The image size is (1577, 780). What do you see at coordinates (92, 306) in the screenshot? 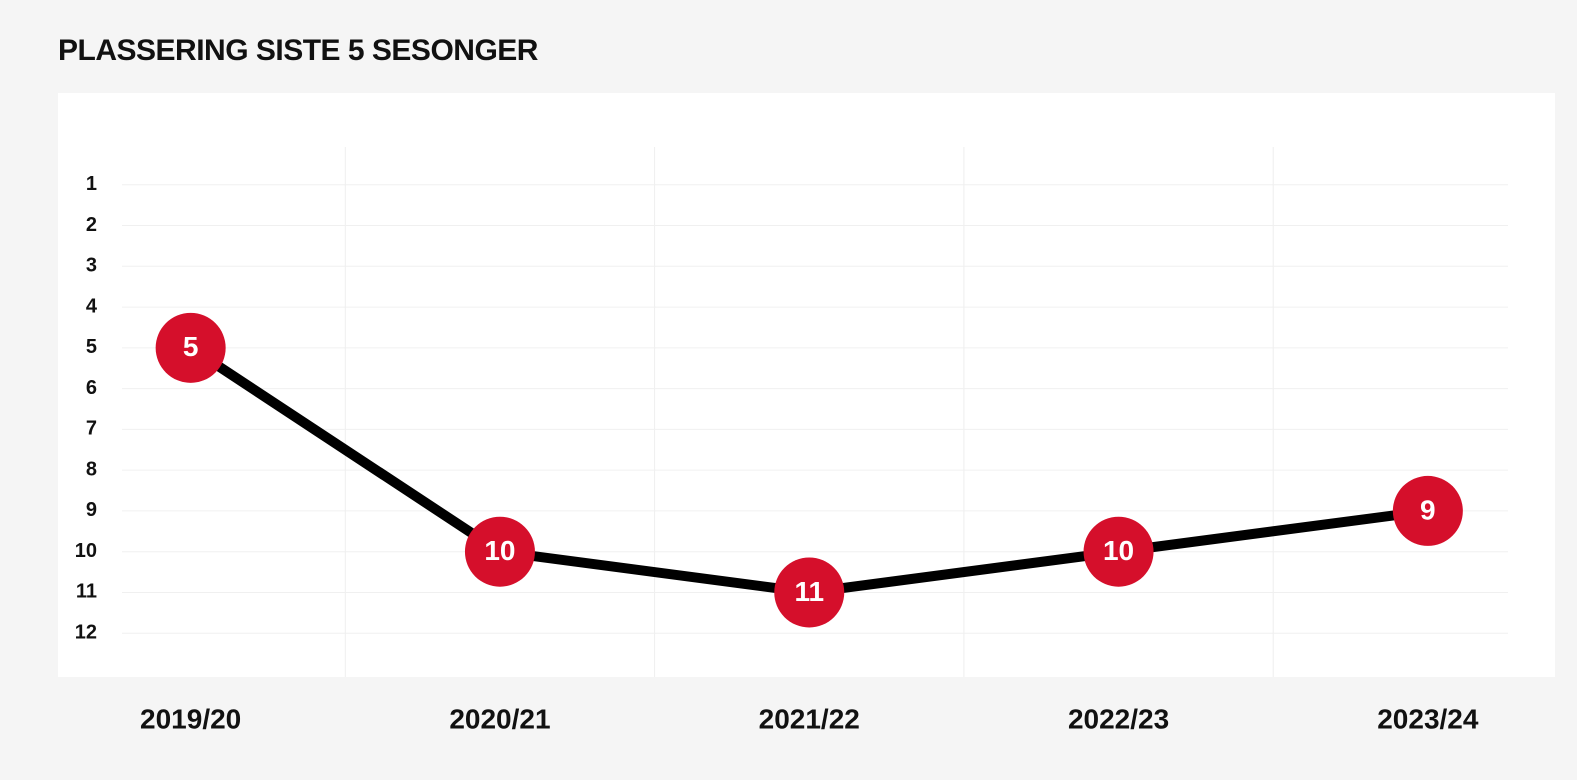
I see `y-tick-label: 4` at bounding box center [92, 306].